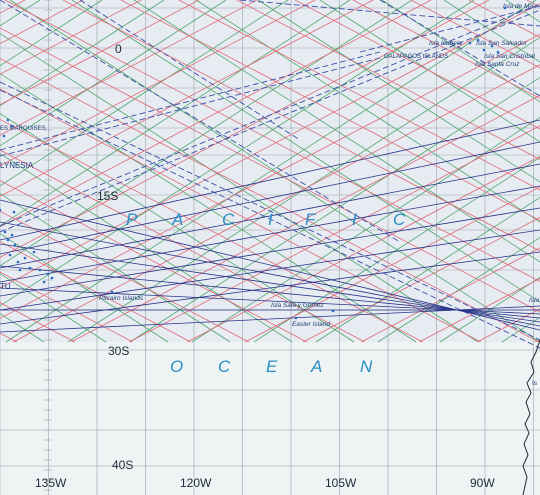  Describe the element at coordinates (316, 366) in the screenshot. I see `ocean-letter: A` at that location.